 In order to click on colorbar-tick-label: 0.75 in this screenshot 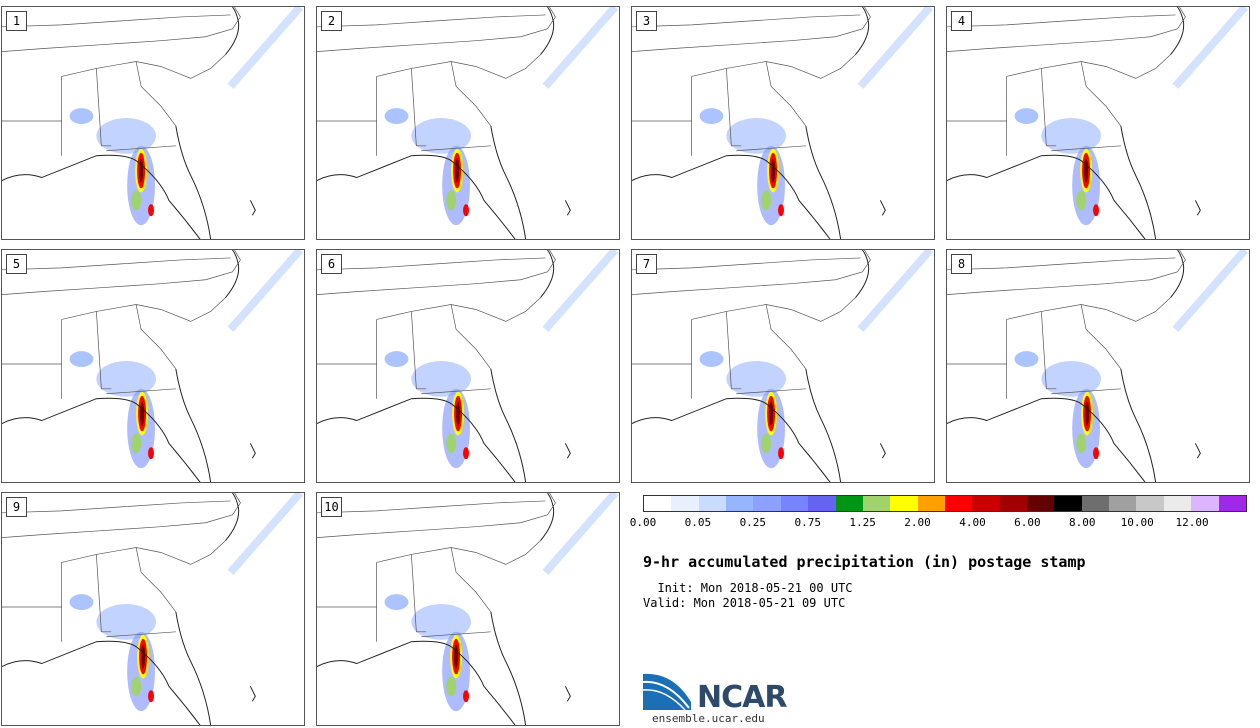, I will do `click(807, 522)`.